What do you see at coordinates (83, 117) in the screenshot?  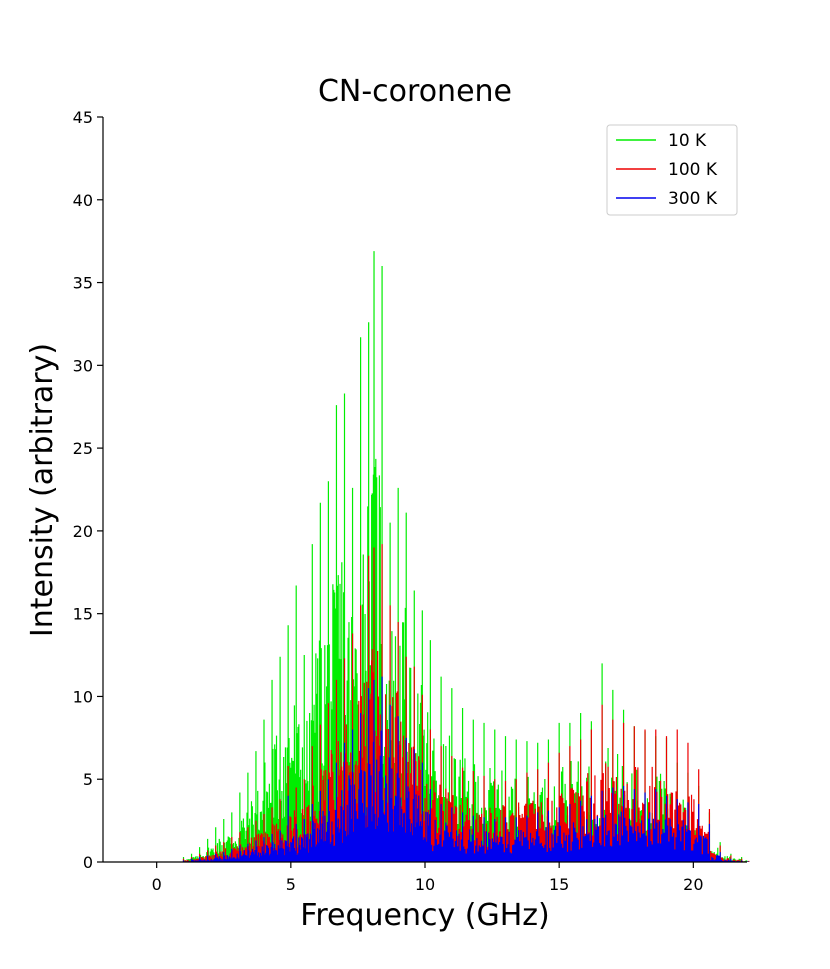 I see `y-tick-label: 45` at bounding box center [83, 117].